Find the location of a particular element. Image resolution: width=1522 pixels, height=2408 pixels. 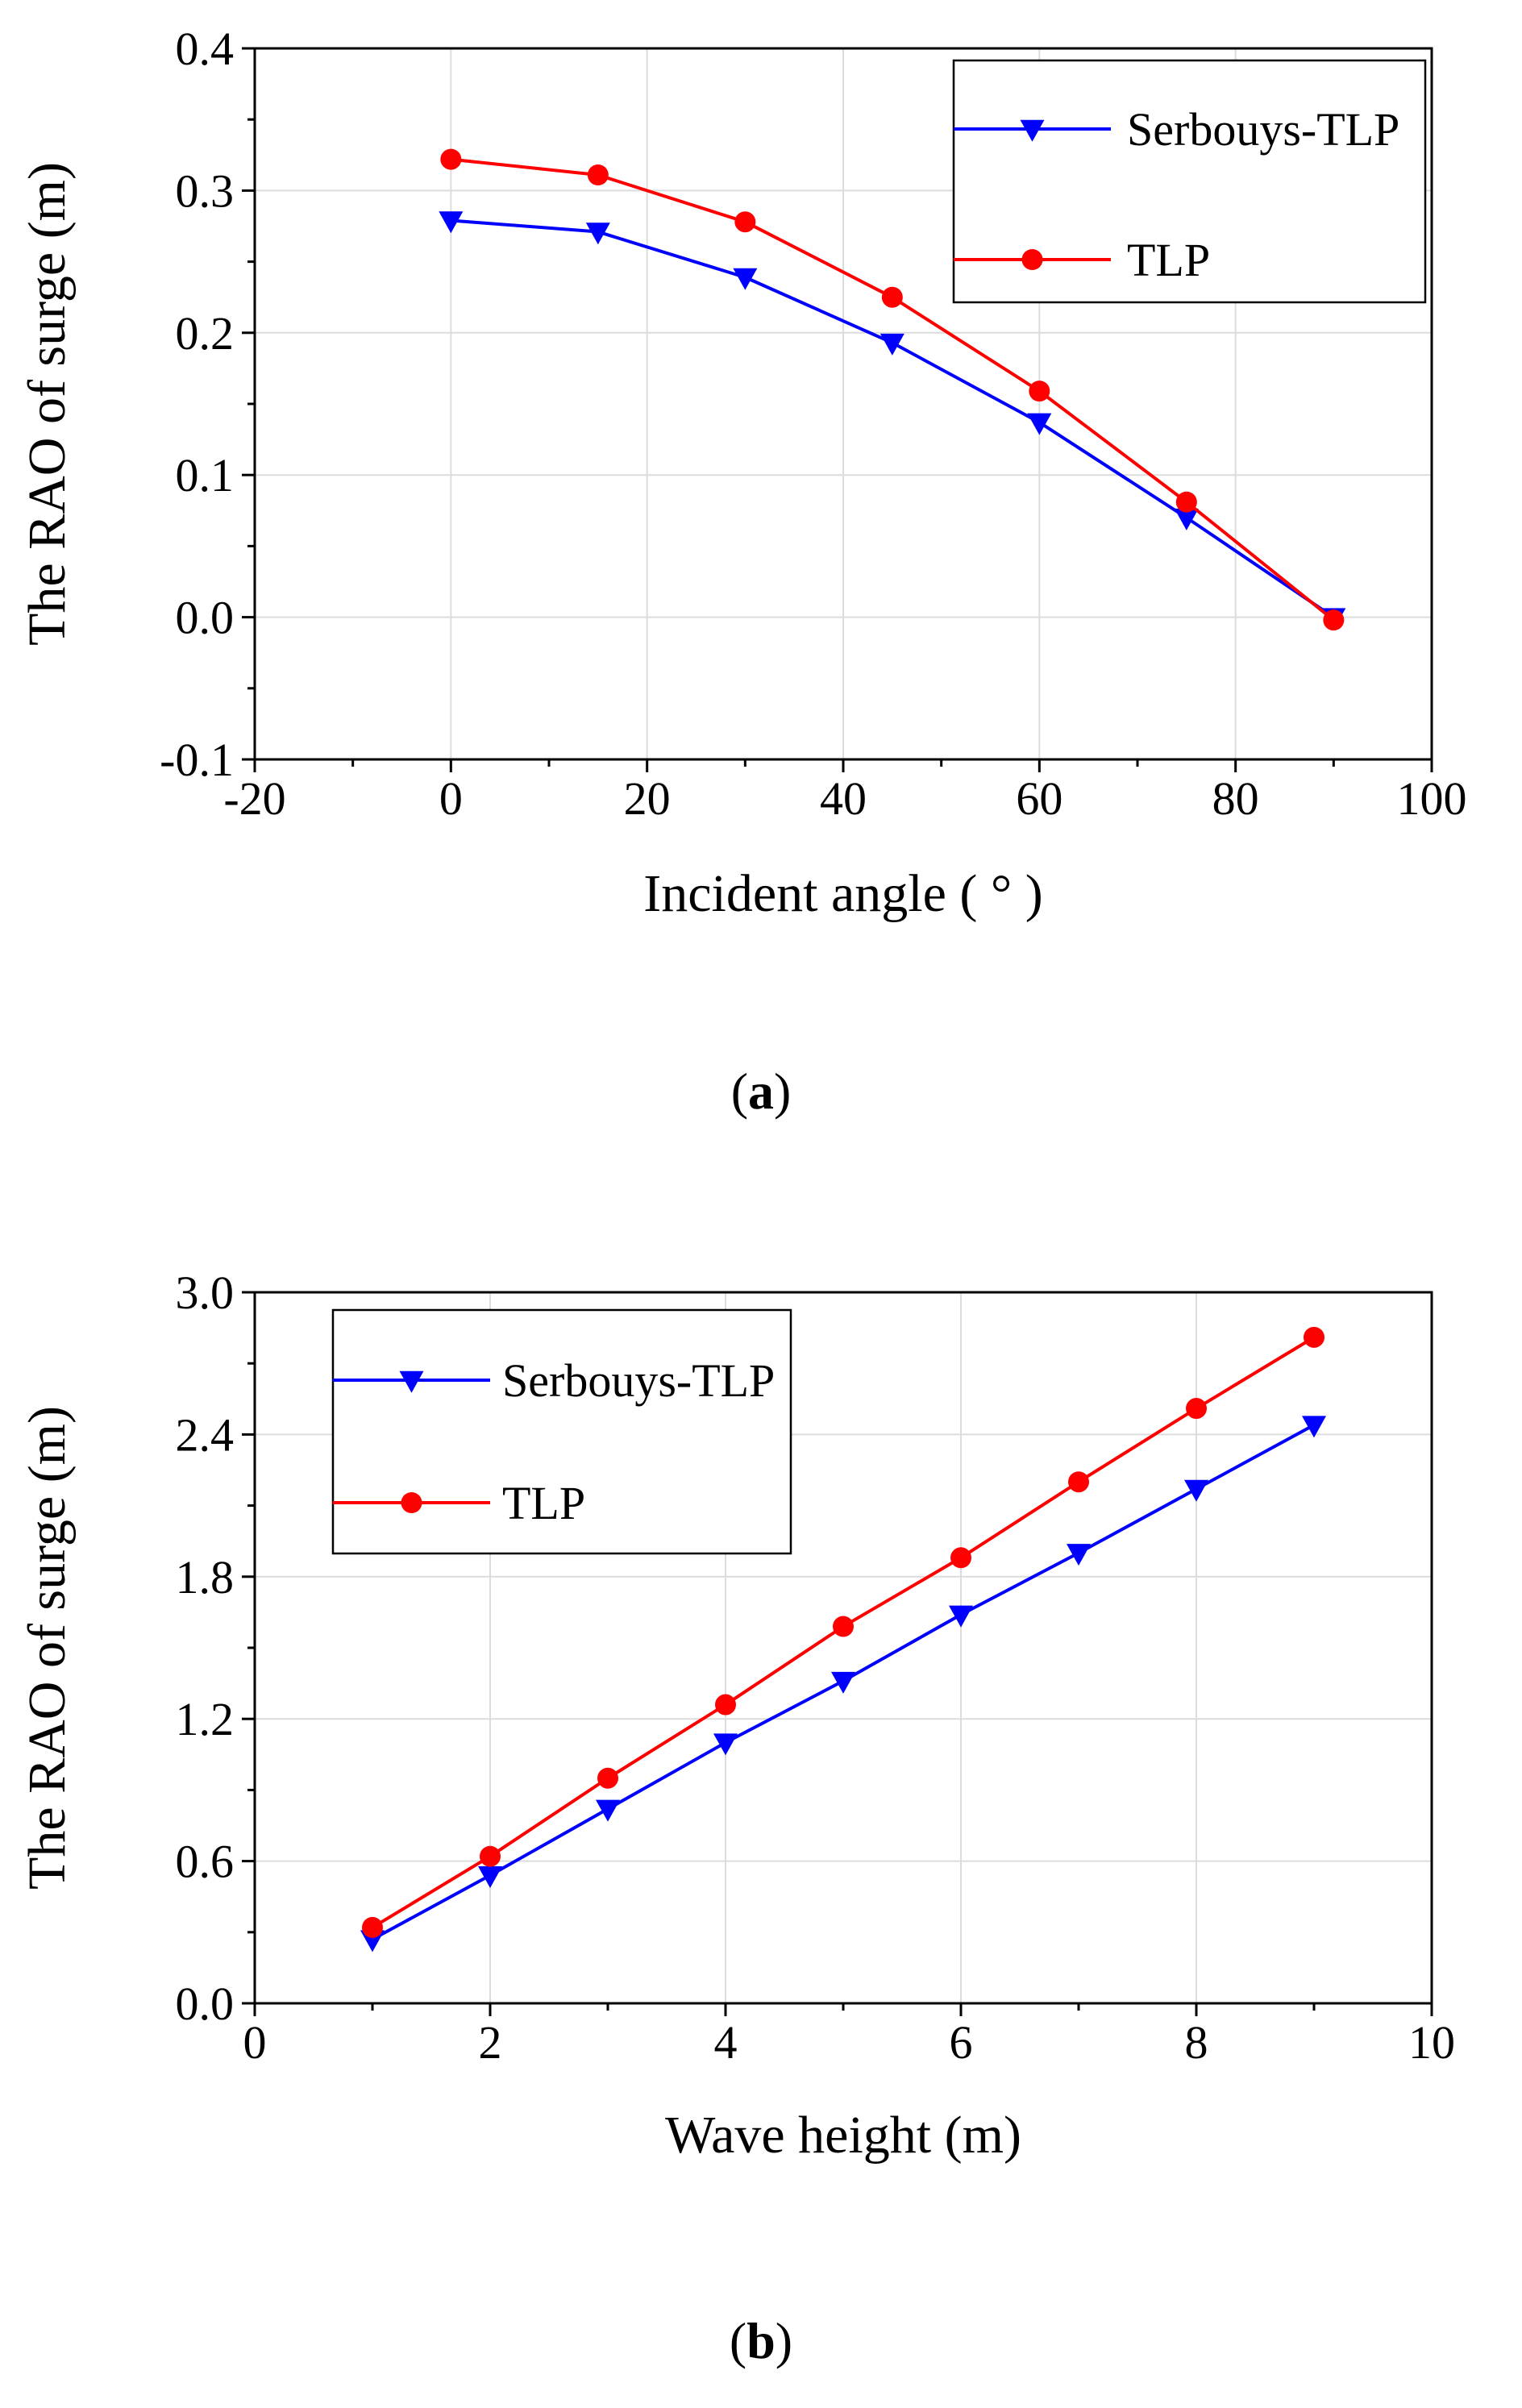

panel-label: (a) is located at coordinates (761, 1091).